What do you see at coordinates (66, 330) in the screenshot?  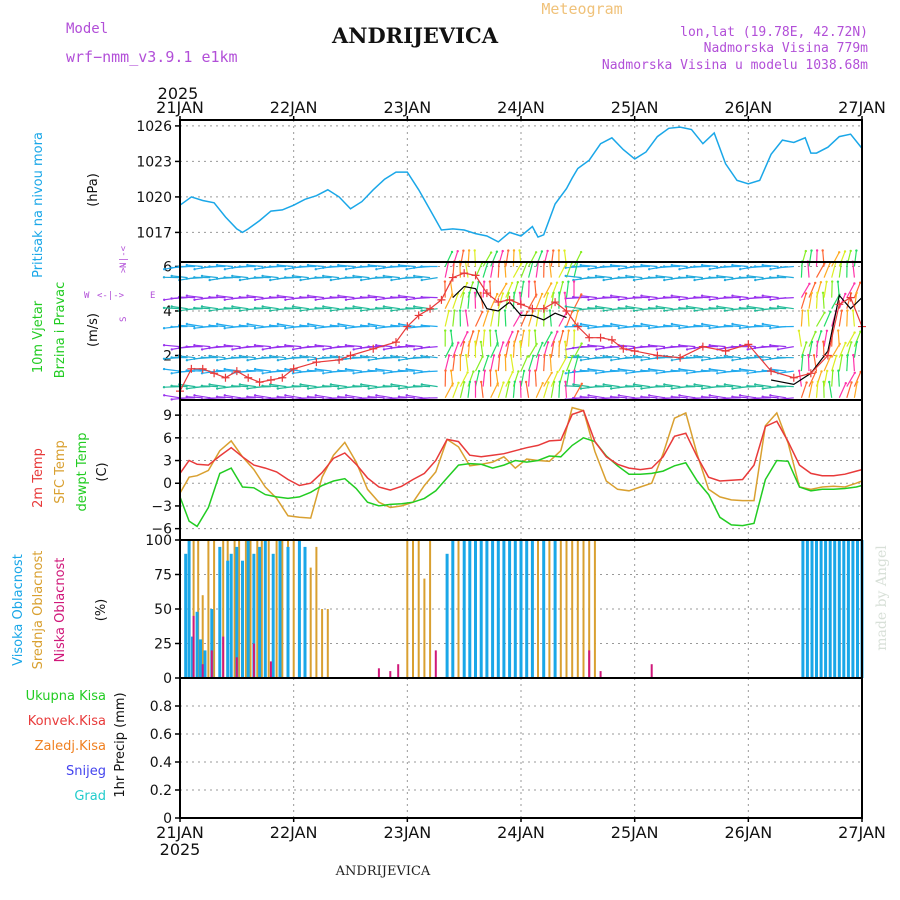 I see `wind-legend: 10m Vjetar Brzina i Pravac (m/s)` at bounding box center [66, 330].